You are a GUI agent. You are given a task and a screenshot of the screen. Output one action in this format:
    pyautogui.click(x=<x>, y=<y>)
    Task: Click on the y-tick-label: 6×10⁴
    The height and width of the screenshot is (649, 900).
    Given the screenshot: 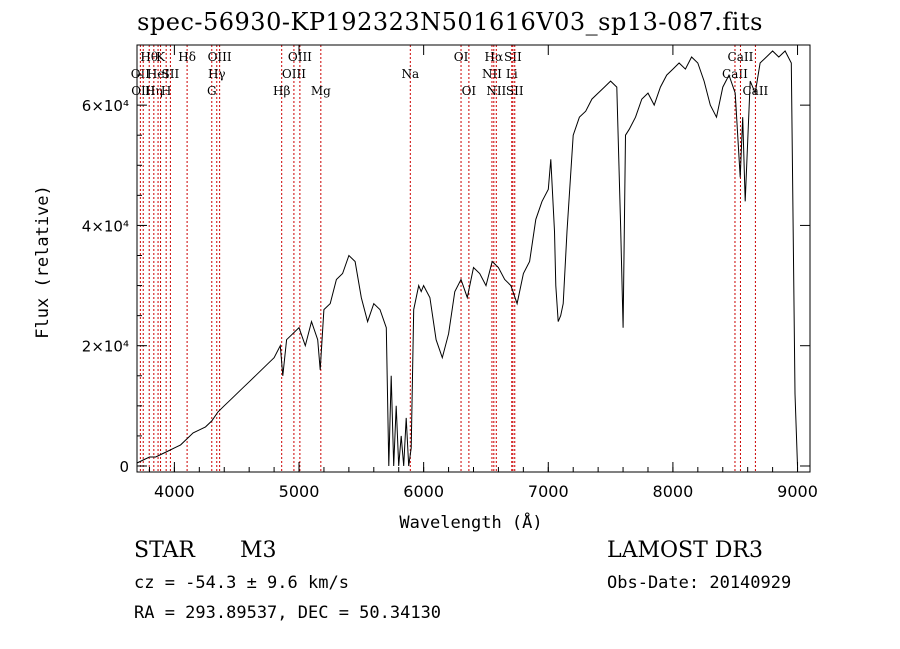 What is the action you would take?
    pyautogui.click(x=105, y=106)
    